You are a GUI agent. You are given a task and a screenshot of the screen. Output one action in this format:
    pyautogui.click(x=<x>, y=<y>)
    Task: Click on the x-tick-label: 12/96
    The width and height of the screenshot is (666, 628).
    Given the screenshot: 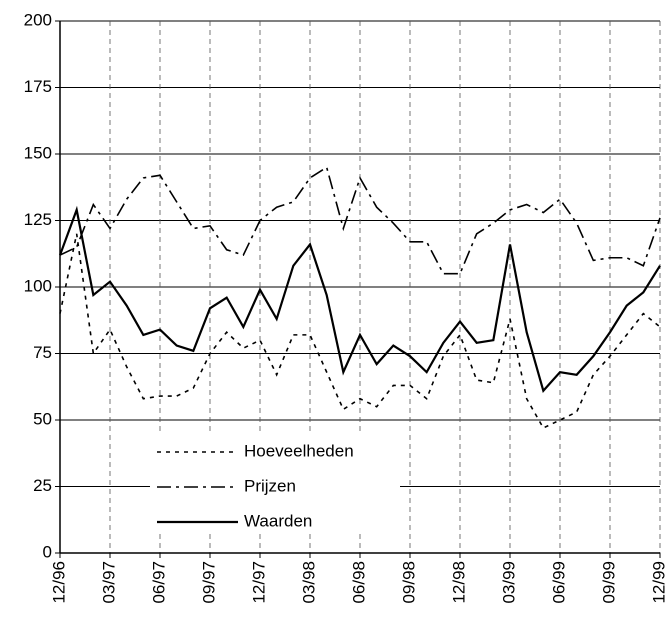 What is the action you would take?
    pyautogui.click(x=58, y=582)
    